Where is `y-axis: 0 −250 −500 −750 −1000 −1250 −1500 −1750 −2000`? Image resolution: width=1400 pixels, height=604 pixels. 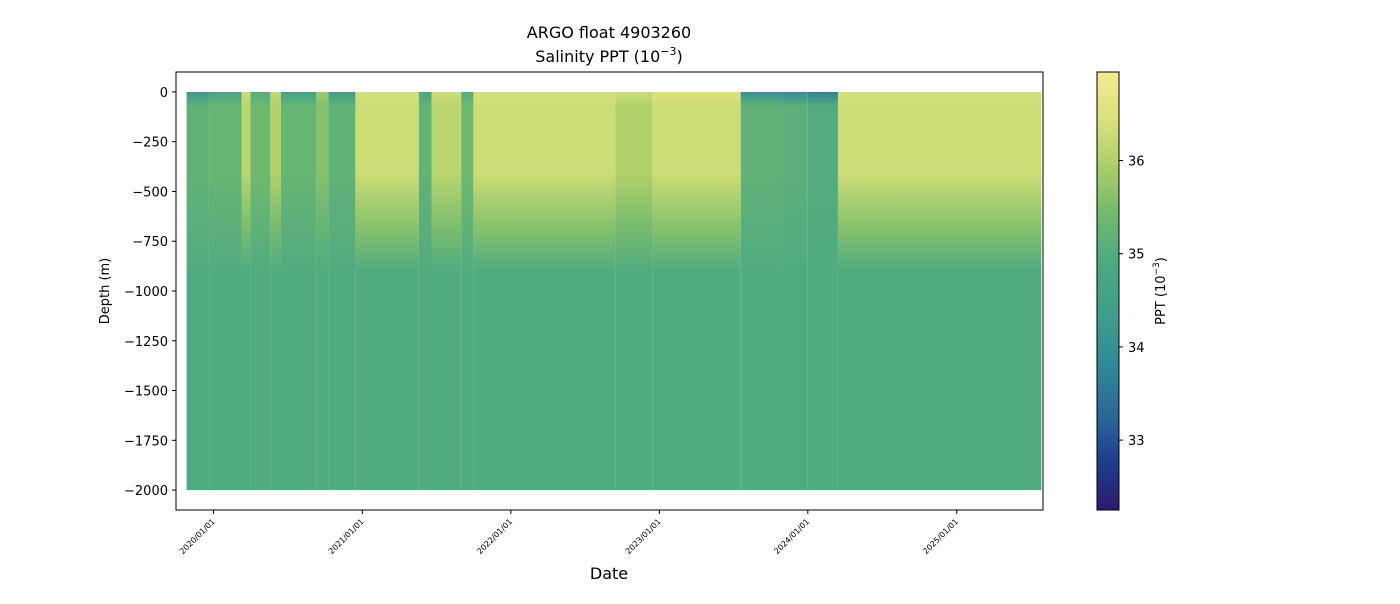
y-axis: 0 −250 −500 −750 −1000 −1250 −1500 −1750 −2000 is located at coordinates (150, 292).